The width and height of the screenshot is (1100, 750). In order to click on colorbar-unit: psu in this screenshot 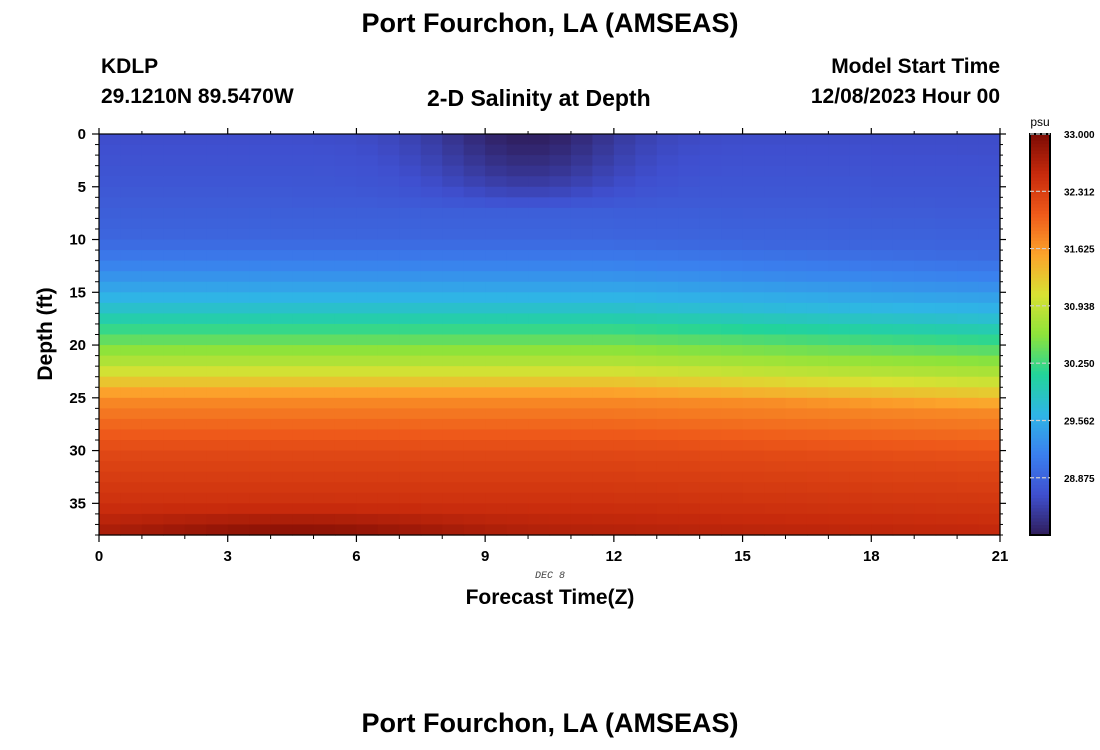, I will do `click(1039, 122)`.